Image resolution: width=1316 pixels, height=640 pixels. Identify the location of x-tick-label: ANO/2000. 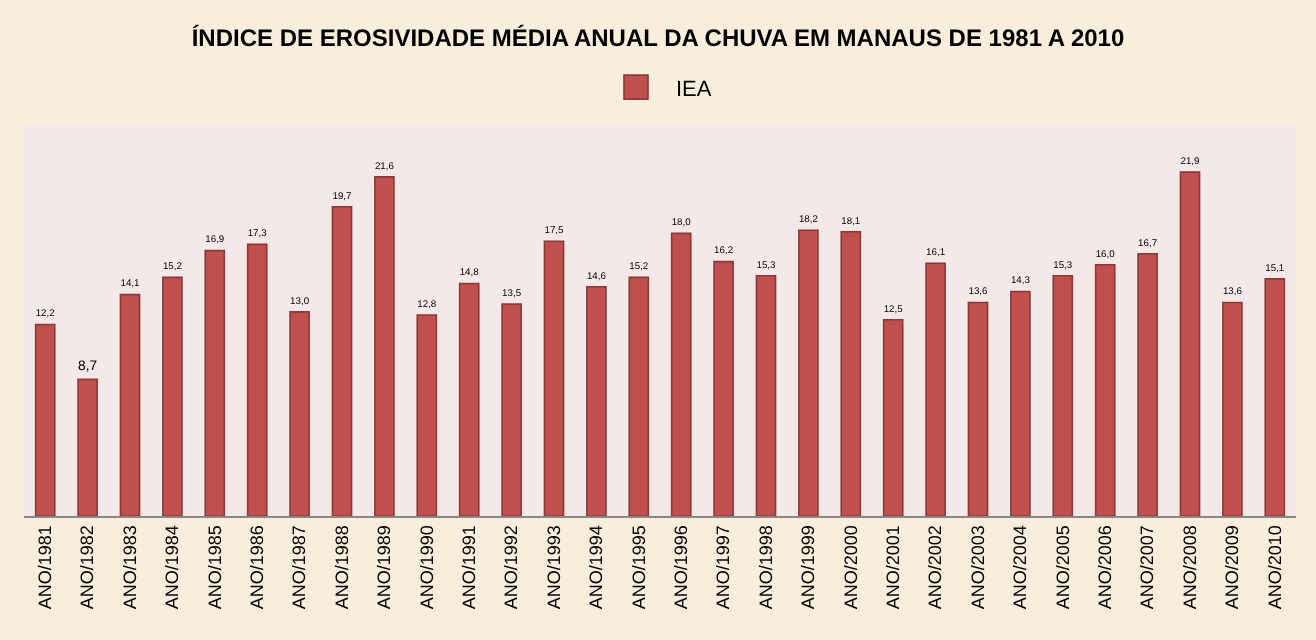
(850, 567).